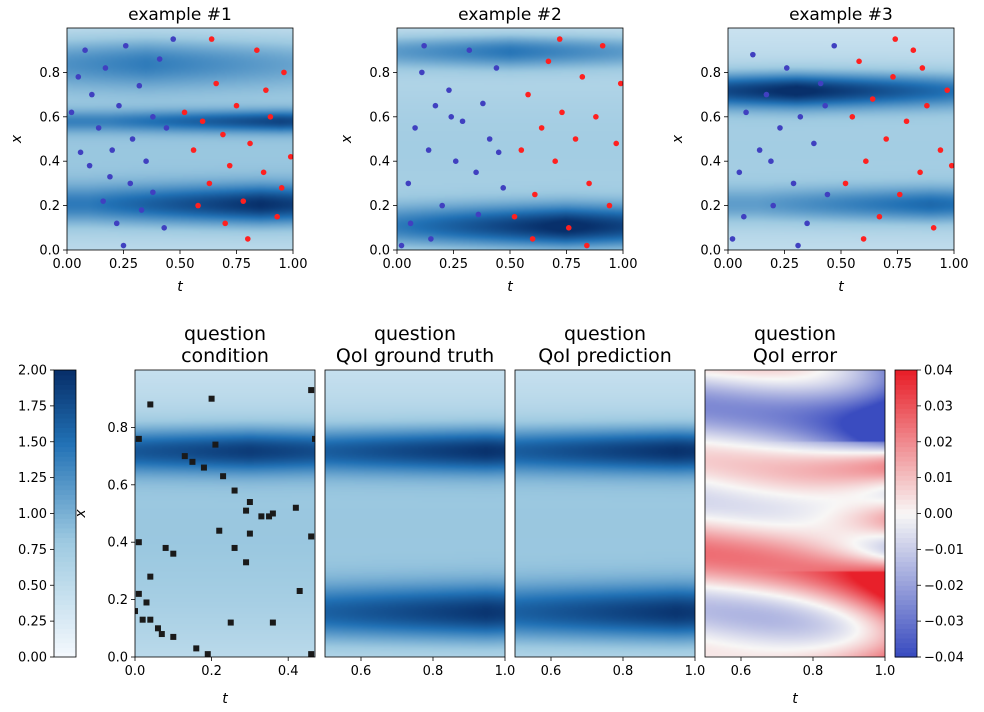  I want to click on x-tick-label: 0.50, so click(841, 264).